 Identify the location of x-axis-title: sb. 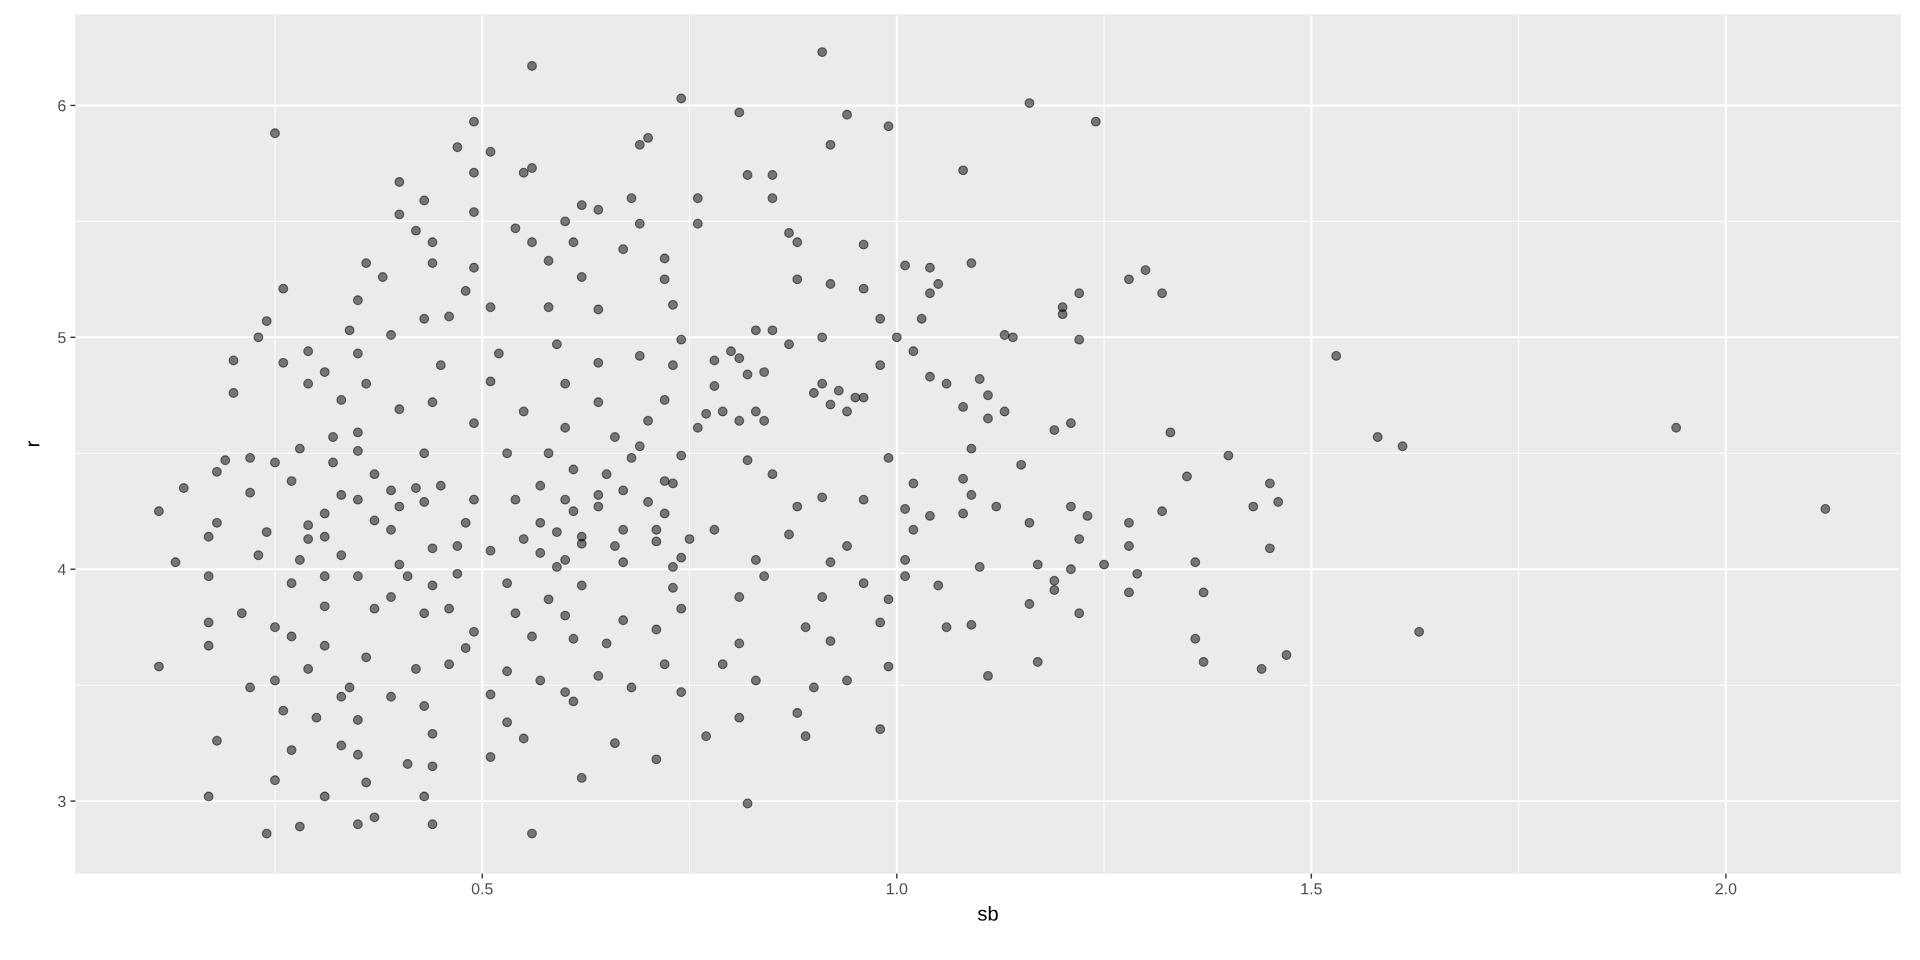
(987, 913).